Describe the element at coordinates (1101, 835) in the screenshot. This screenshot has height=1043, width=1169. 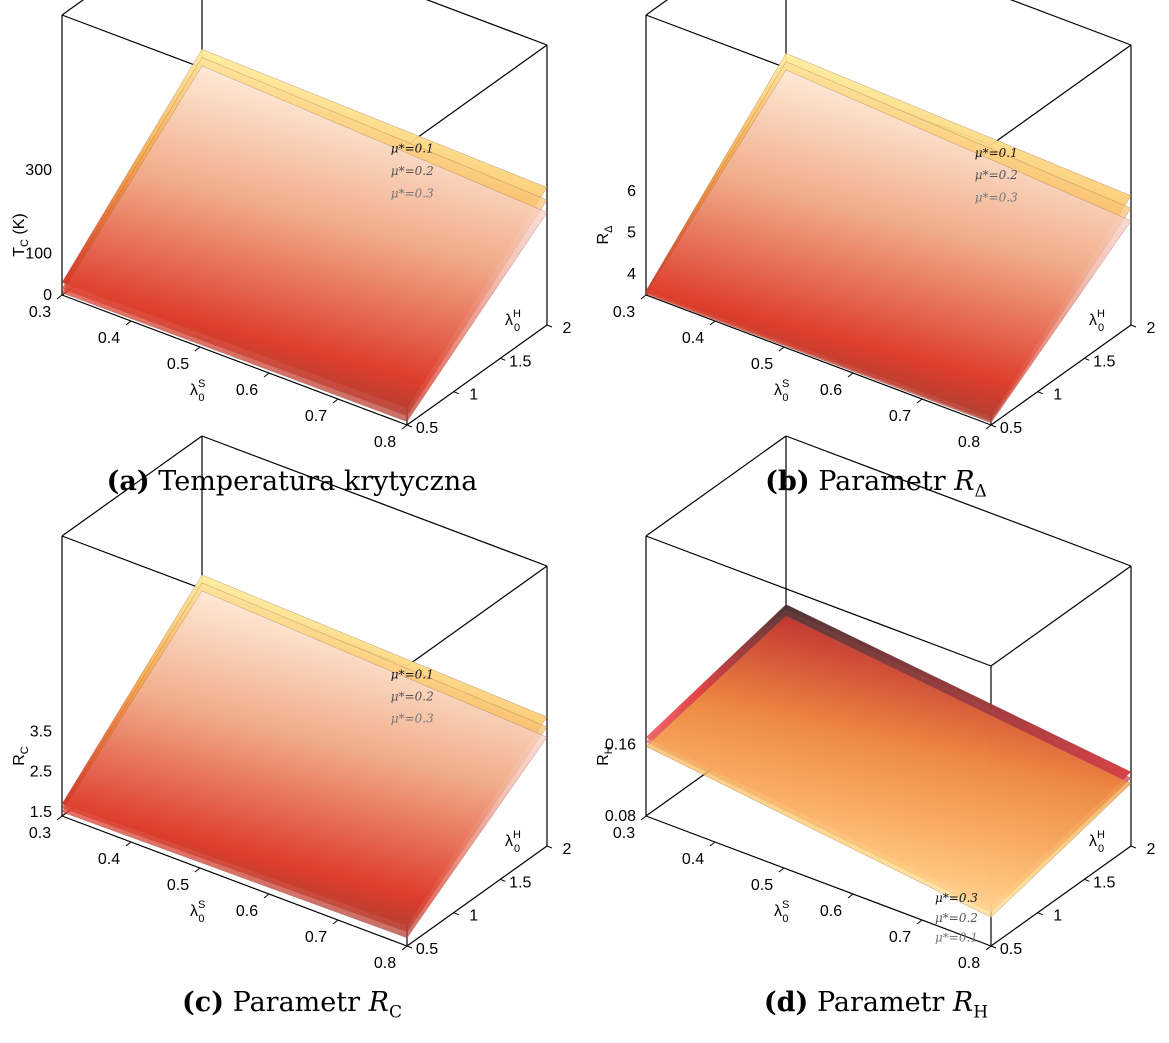
I see `y-axis-sup: H` at that location.